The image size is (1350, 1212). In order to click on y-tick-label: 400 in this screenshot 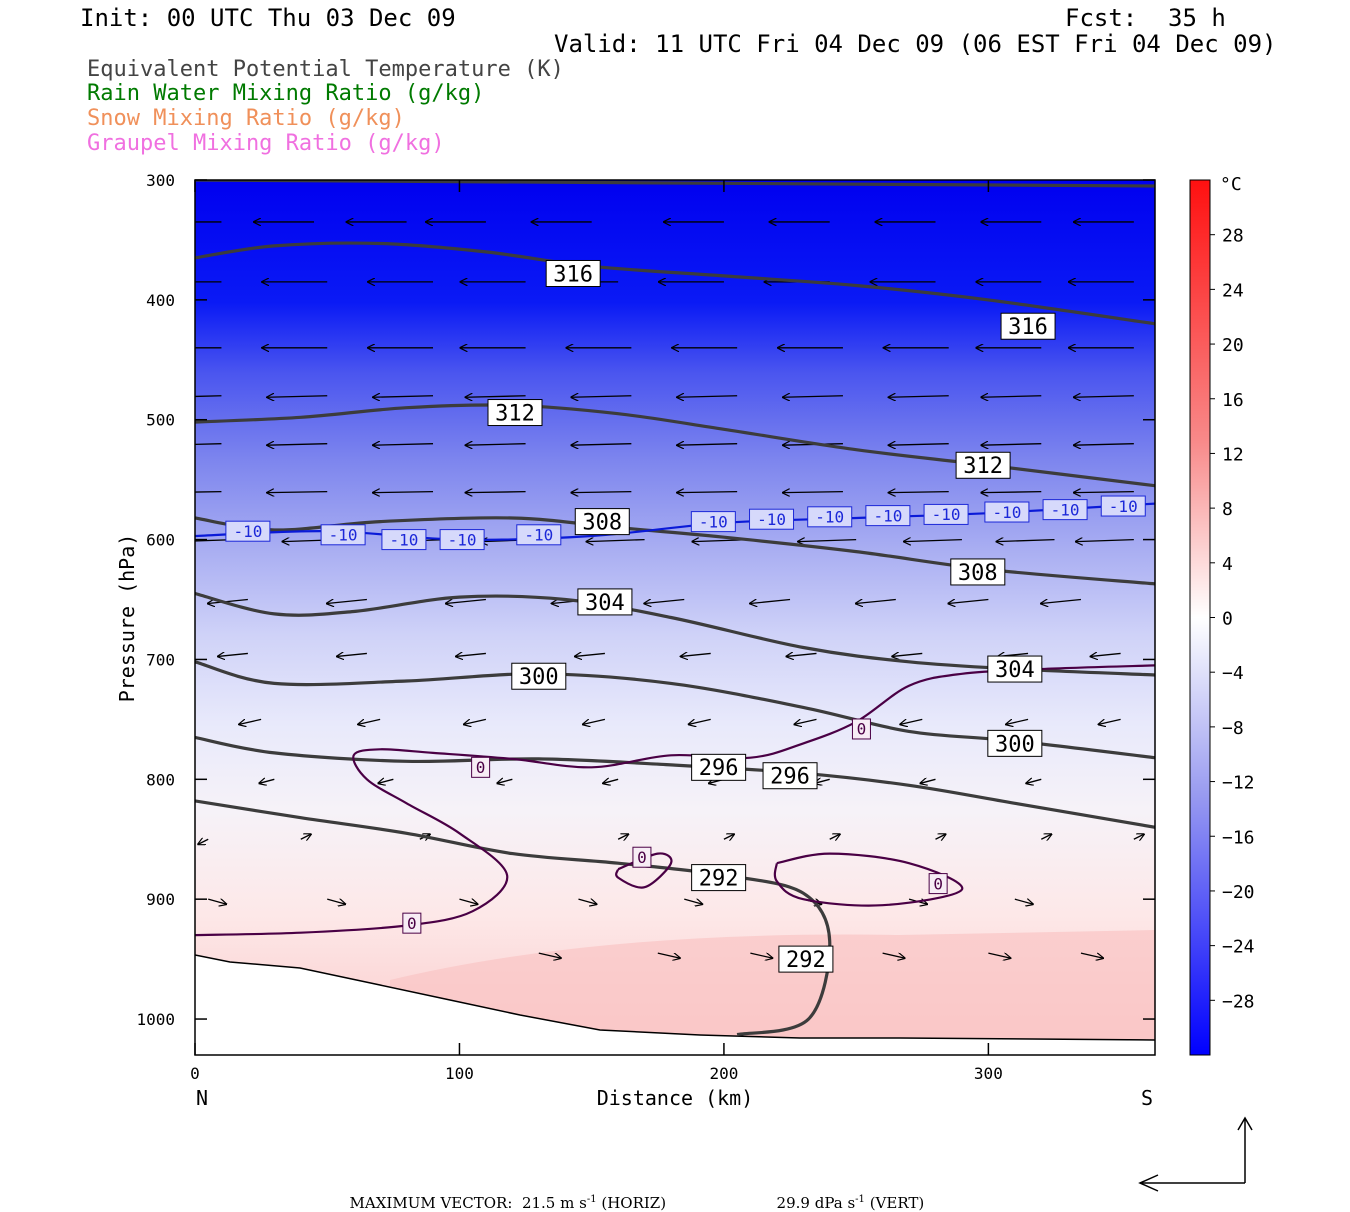, I will do `click(160, 300)`.